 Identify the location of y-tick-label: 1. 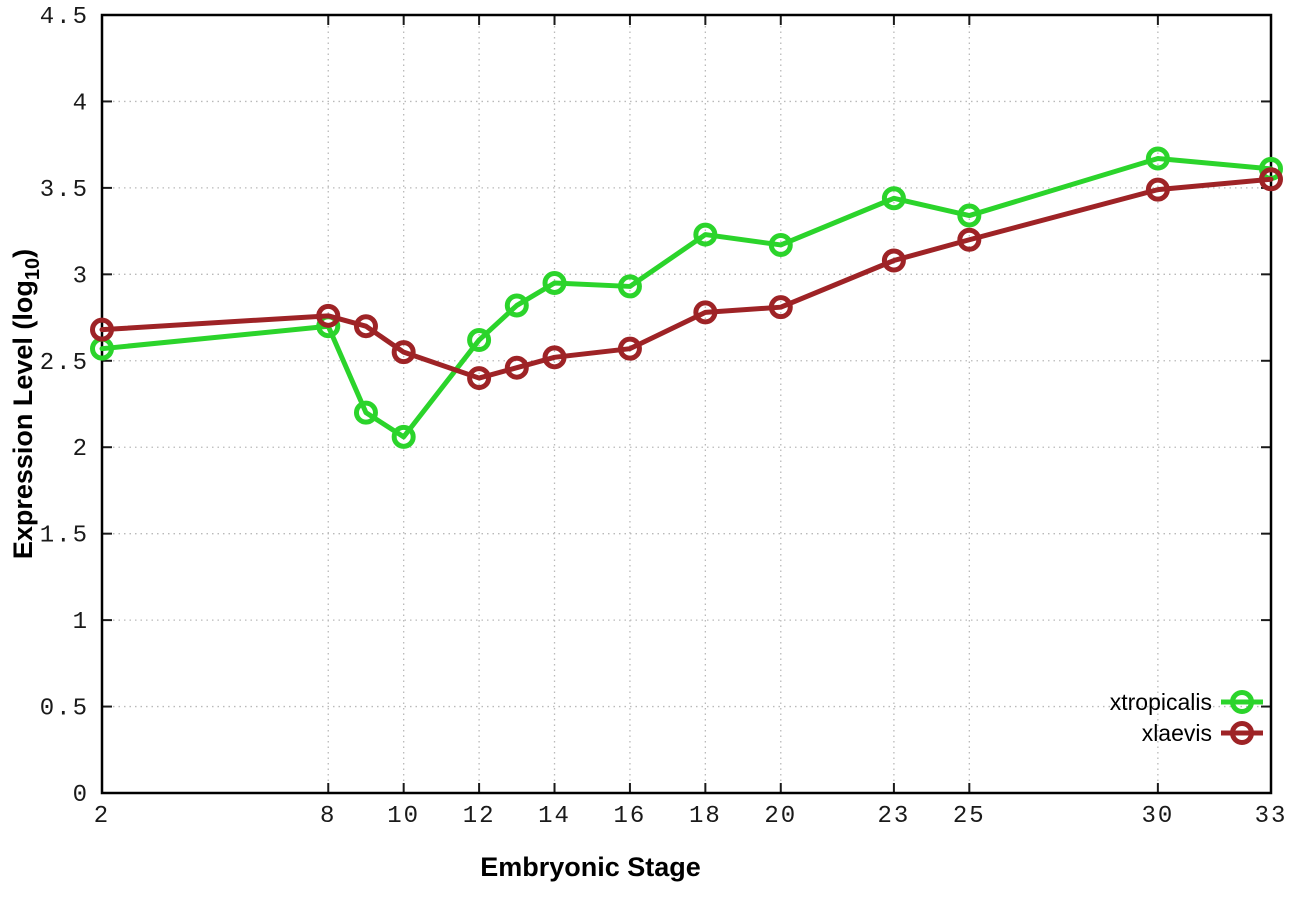
(81, 622).